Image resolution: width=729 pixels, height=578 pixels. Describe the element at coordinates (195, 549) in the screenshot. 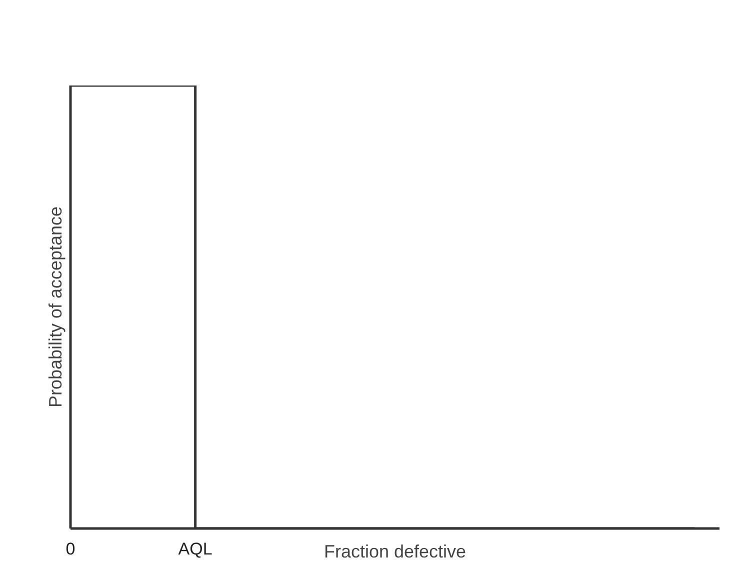

I see `x-tick-label: AQL` at that location.